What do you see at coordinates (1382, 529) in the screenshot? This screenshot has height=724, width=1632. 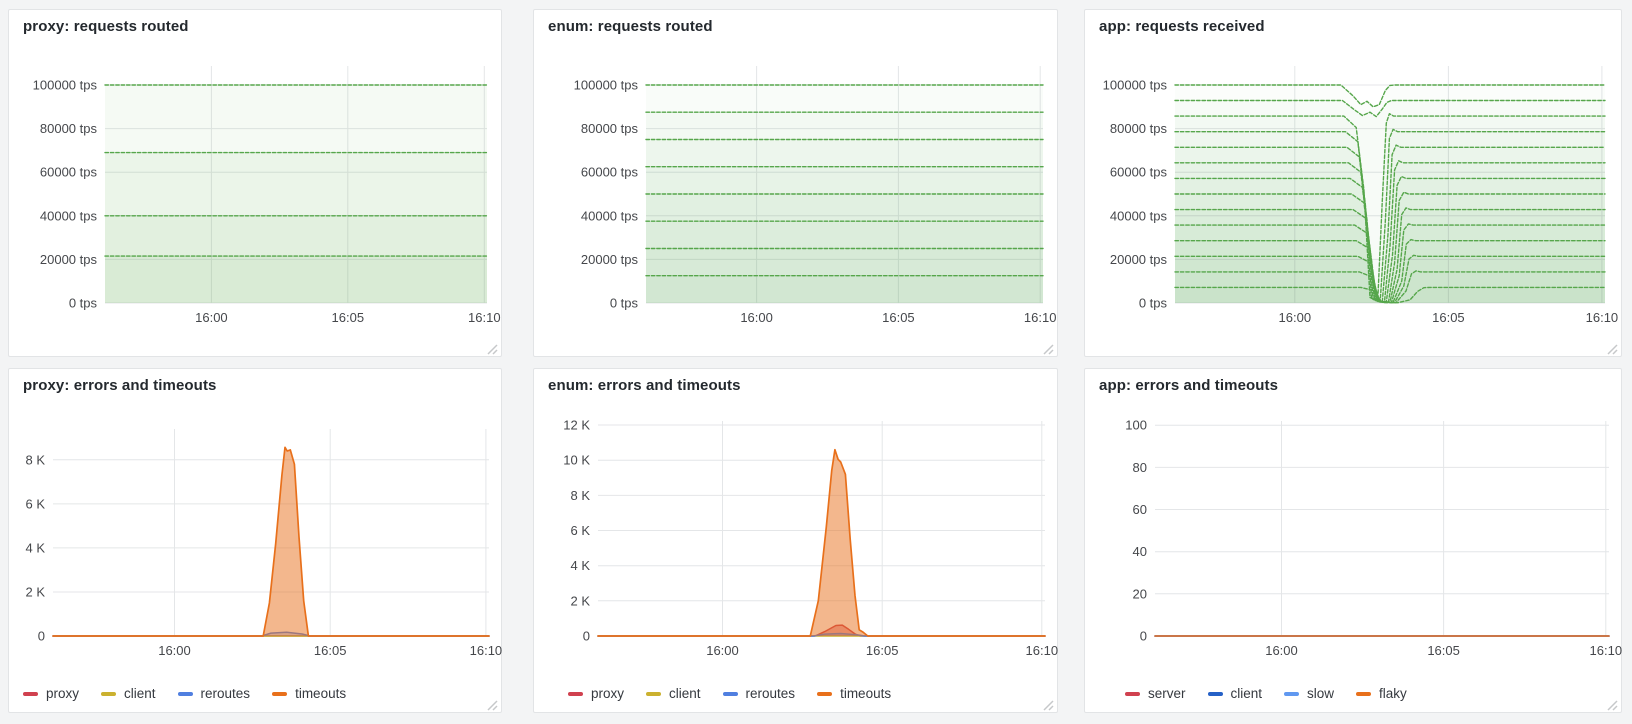 I see `grid` at bounding box center [1382, 529].